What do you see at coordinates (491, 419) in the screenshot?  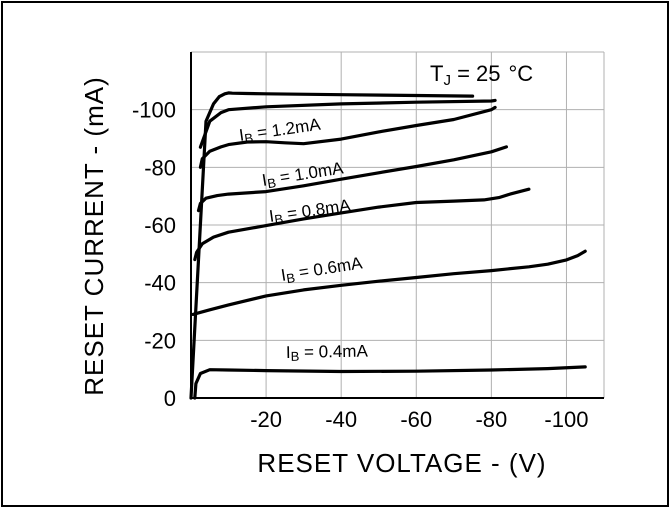 I see `x-tick-label: -80` at bounding box center [491, 419].